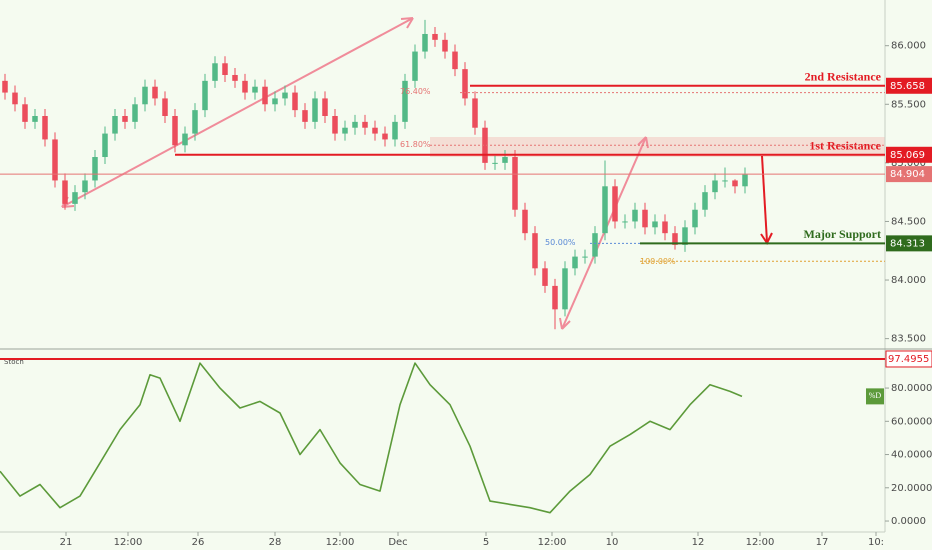 This screenshot has width=932, height=550. What do you see at coordinates (911, 488) in the screenshot?
I see `y-tick-label: 20.0000` at bounding box center [911, 488].